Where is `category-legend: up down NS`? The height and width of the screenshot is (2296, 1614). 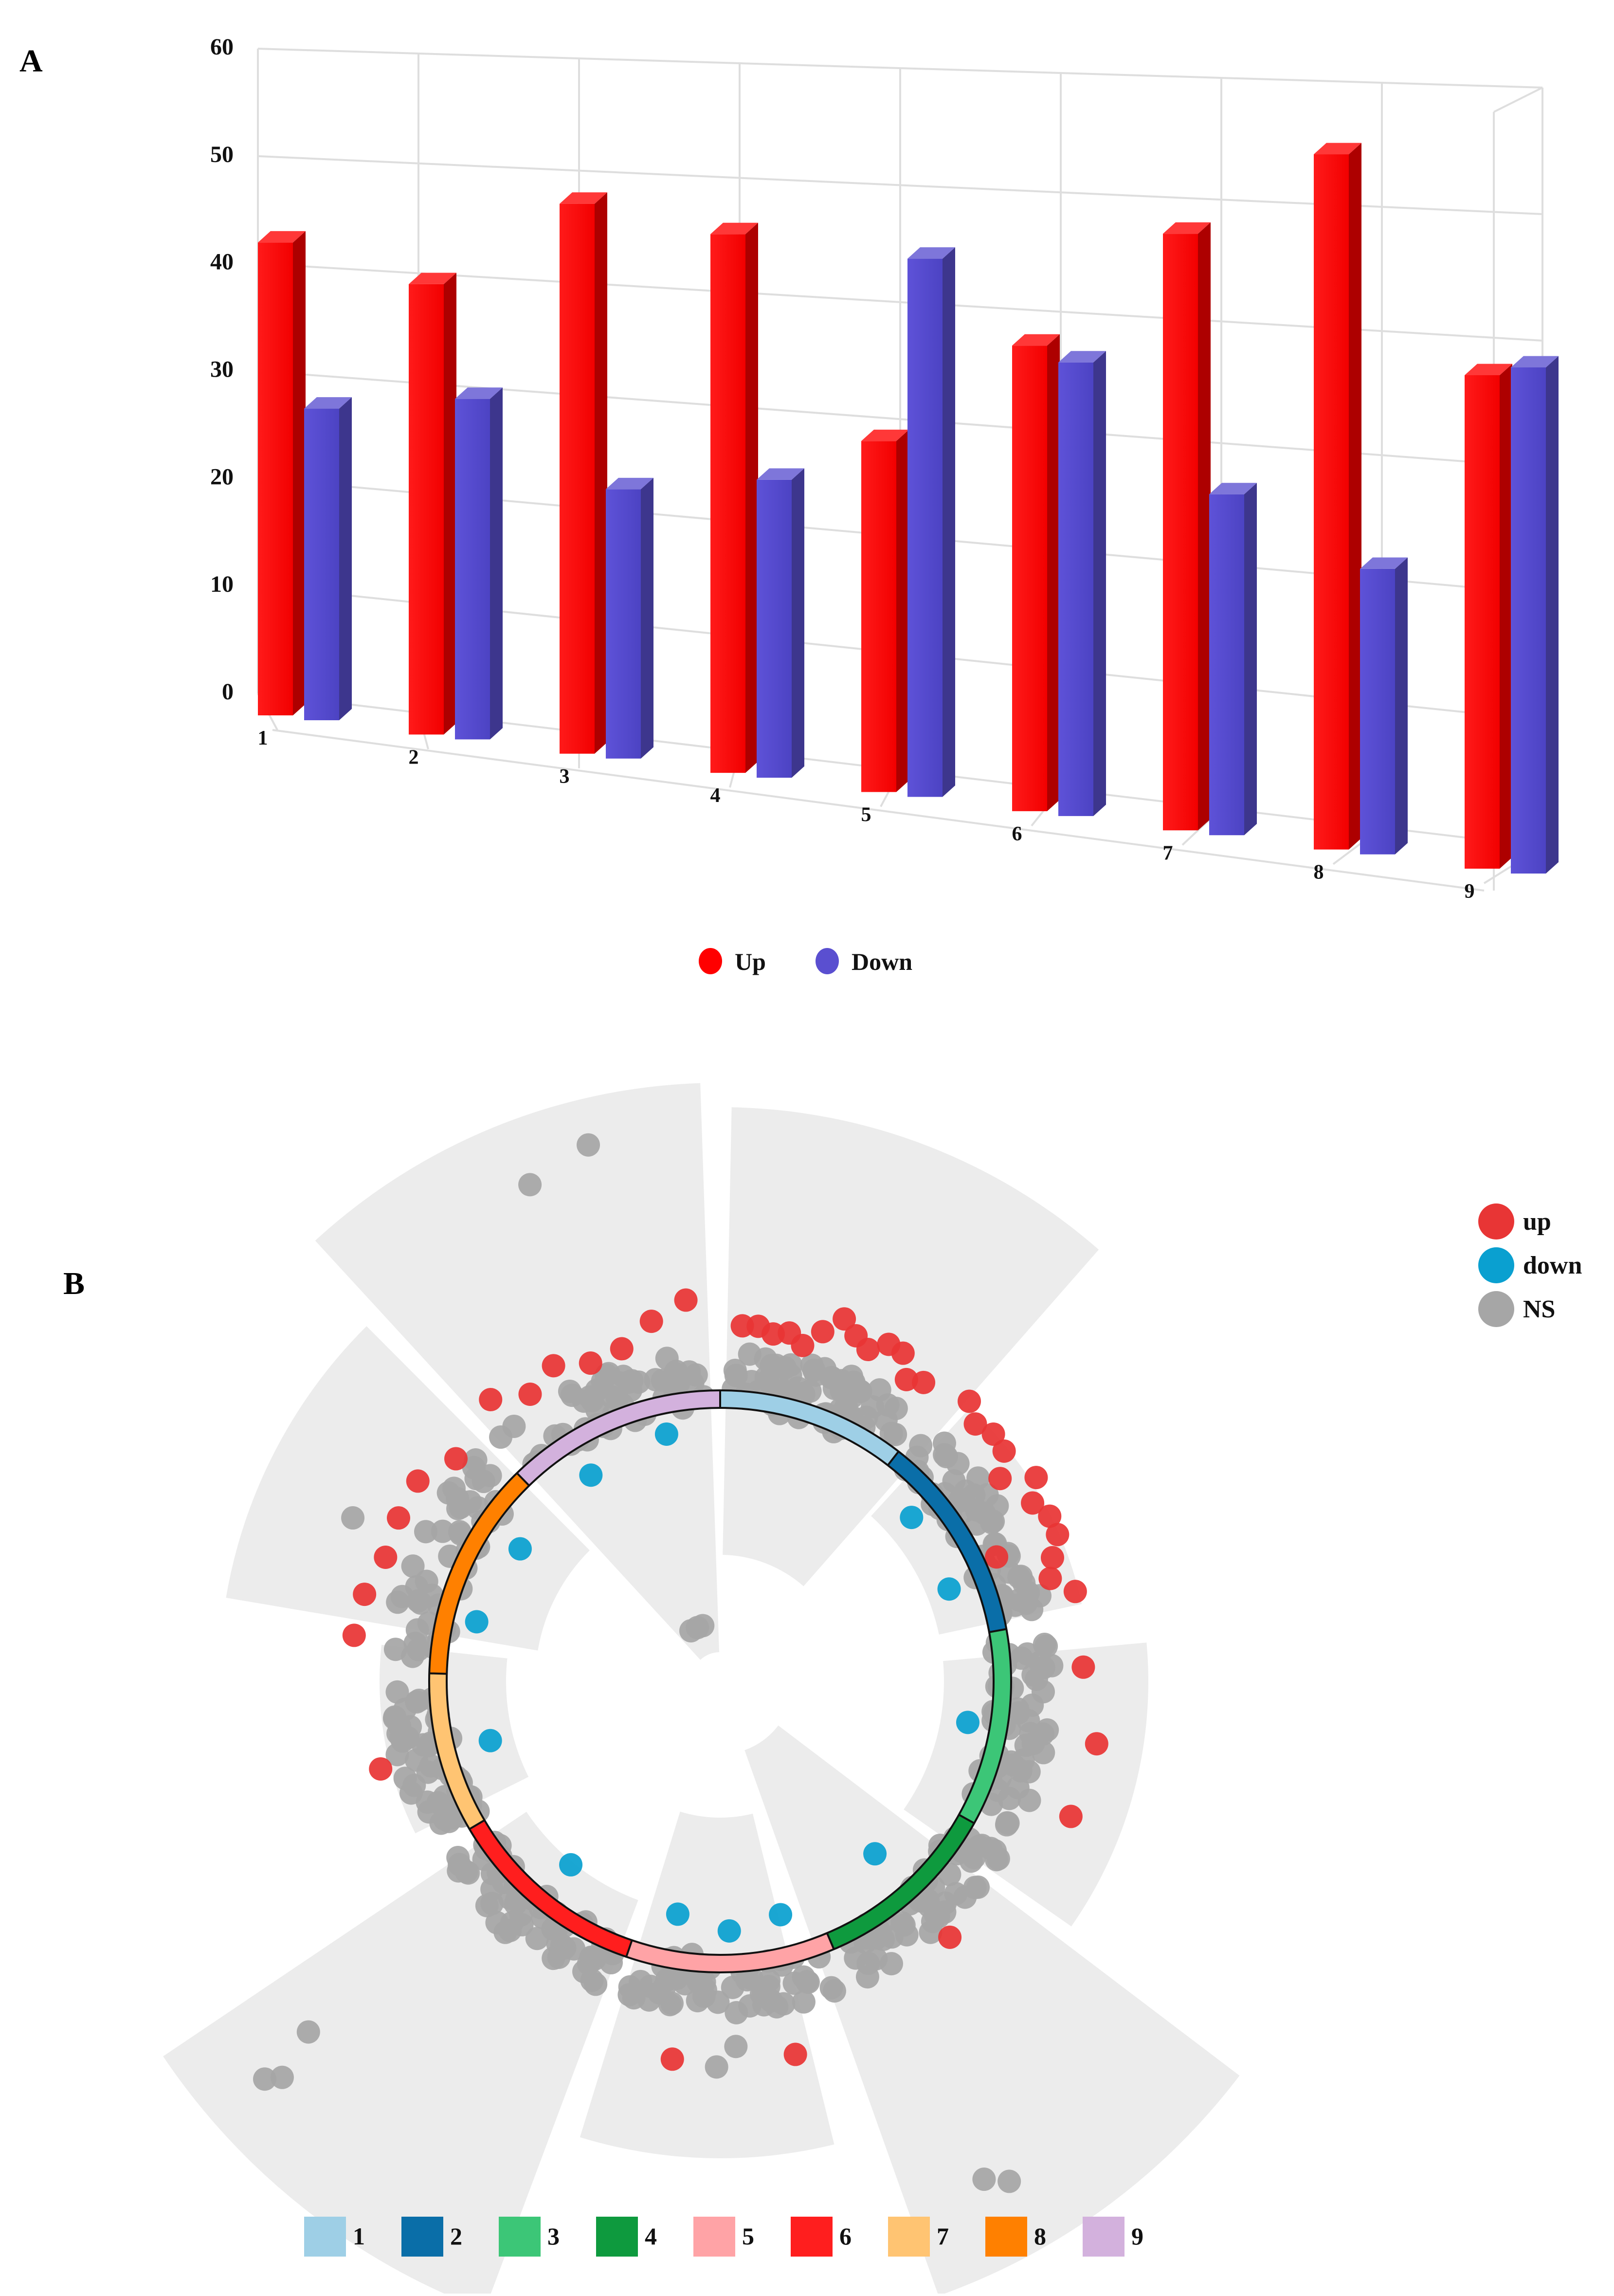 category-legend: up down NS is located at coordinates (1530, 1265).